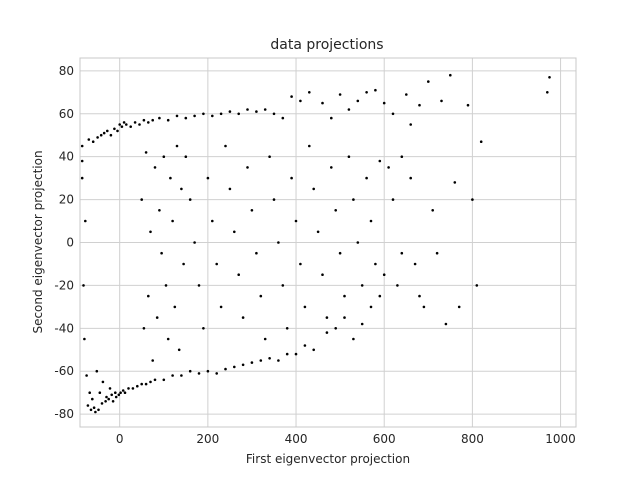 This screenshot has width=640, height=480. What do you see at coordinates (66, 71) in the screenshot?
I see `y-tick-label: 80` at bounding box center [66, 71].